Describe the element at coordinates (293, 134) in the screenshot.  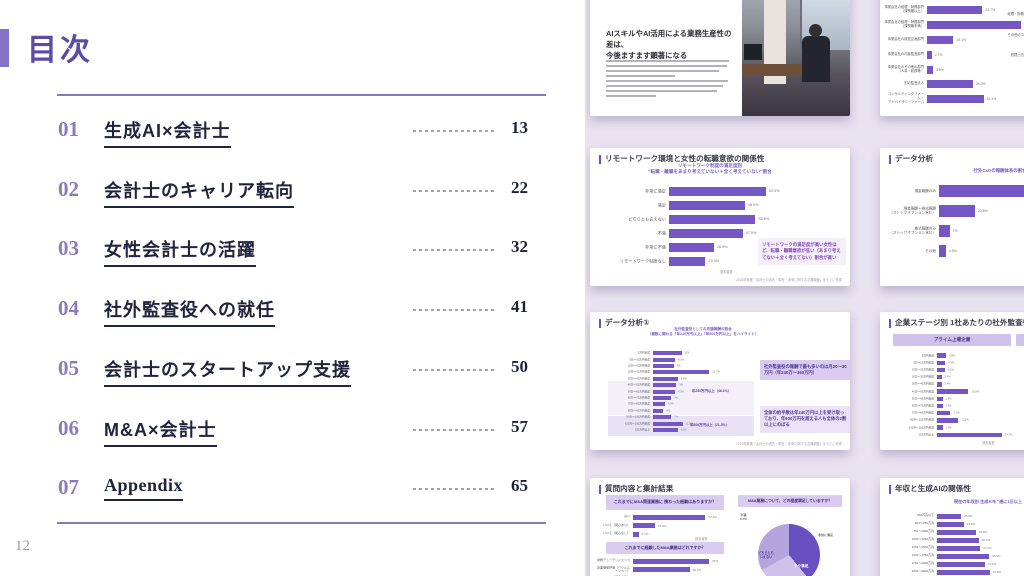
I see `toc-item: 01 生成AI×会計士 13` at that location.